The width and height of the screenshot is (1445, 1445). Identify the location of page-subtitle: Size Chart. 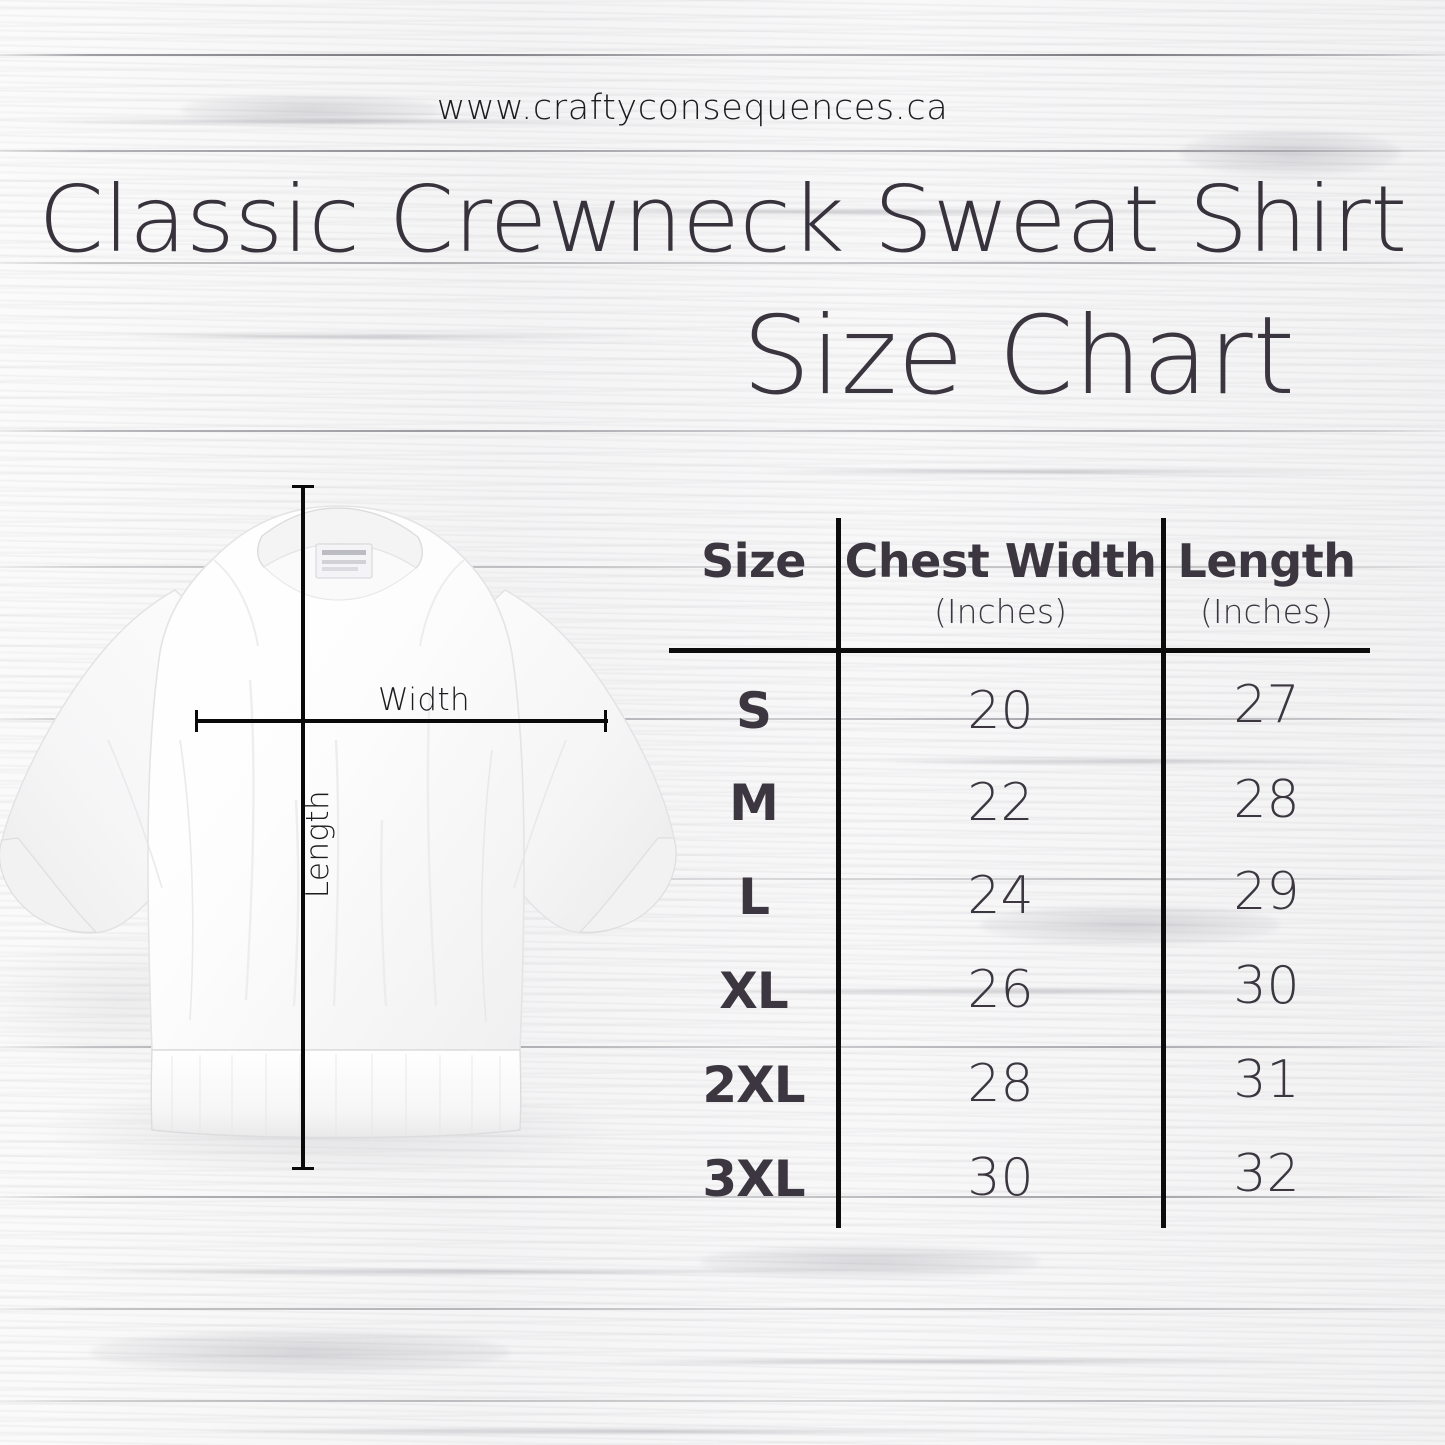
(1018, 356).